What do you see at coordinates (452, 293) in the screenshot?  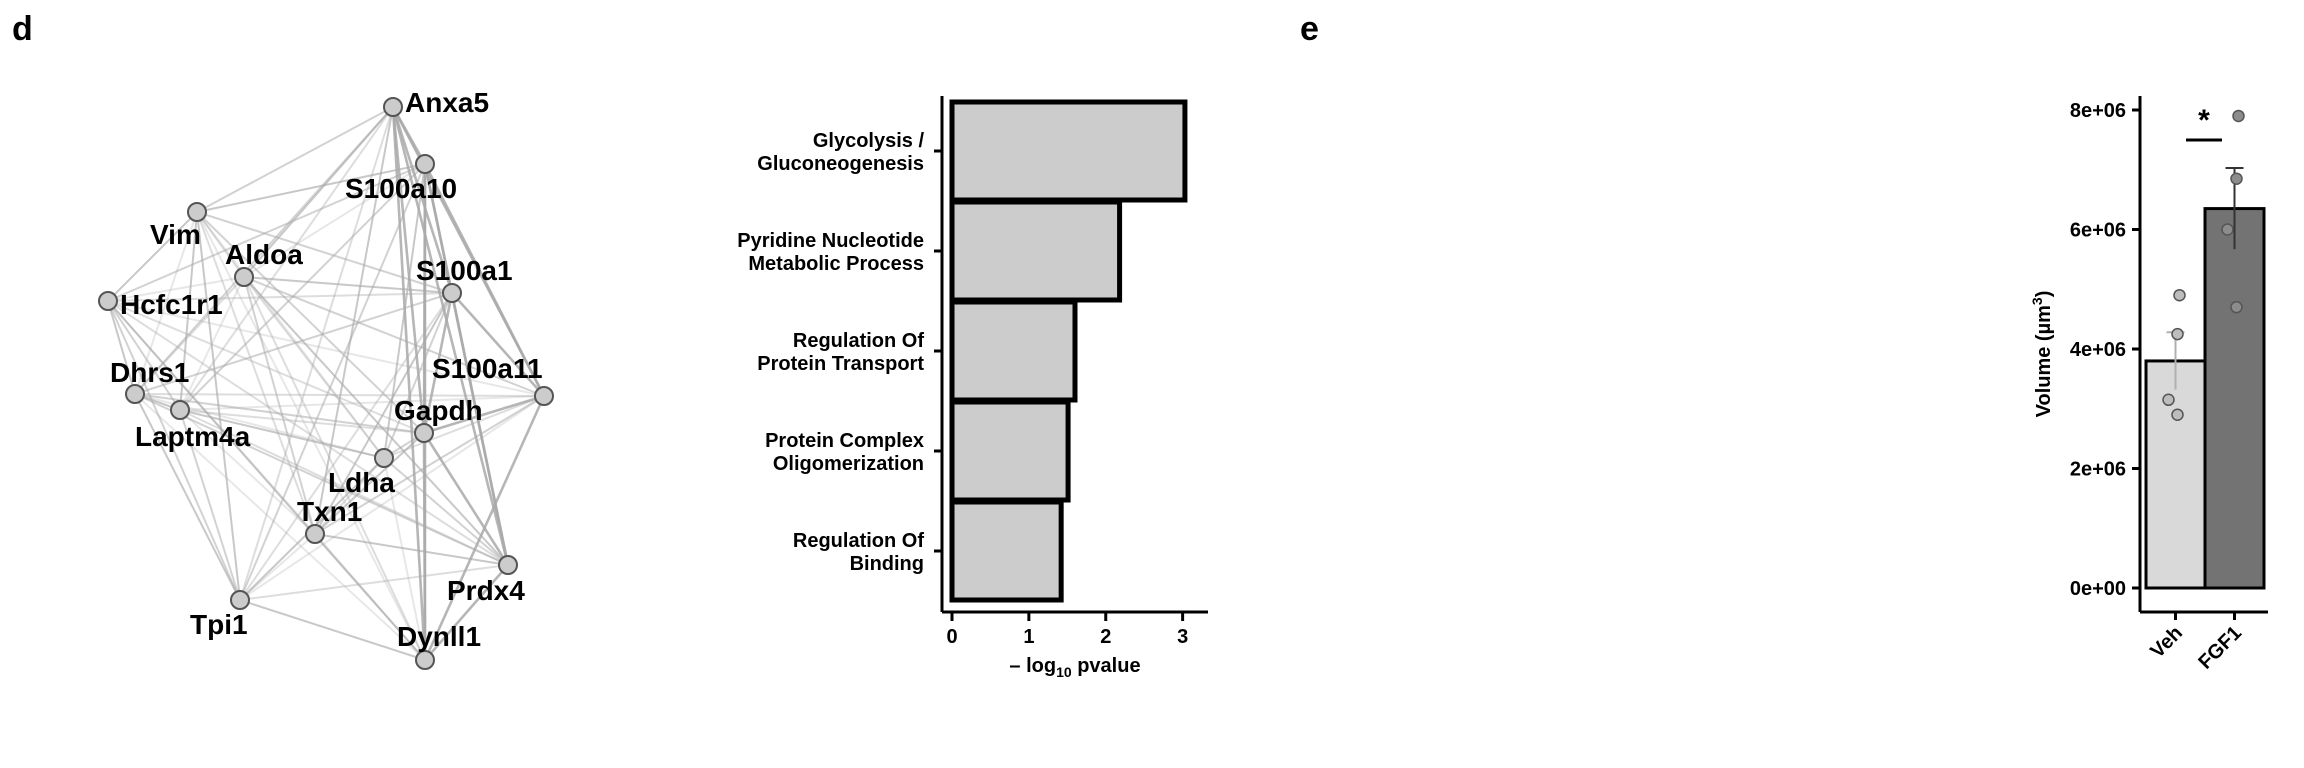 I see `node-s100a1` at bounding box center [452, 293].